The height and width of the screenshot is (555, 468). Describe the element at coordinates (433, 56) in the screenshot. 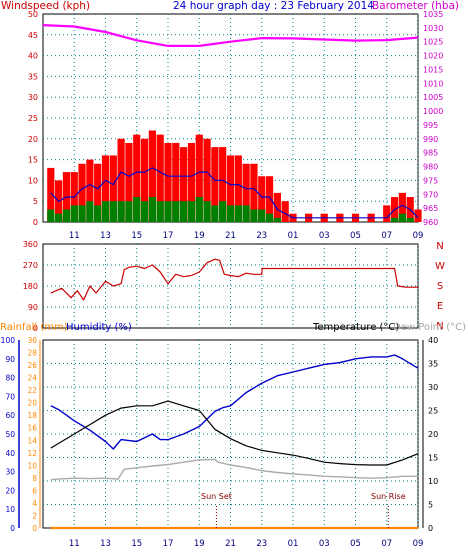

I see `barometer-y-tick-label: 1020` at that location.